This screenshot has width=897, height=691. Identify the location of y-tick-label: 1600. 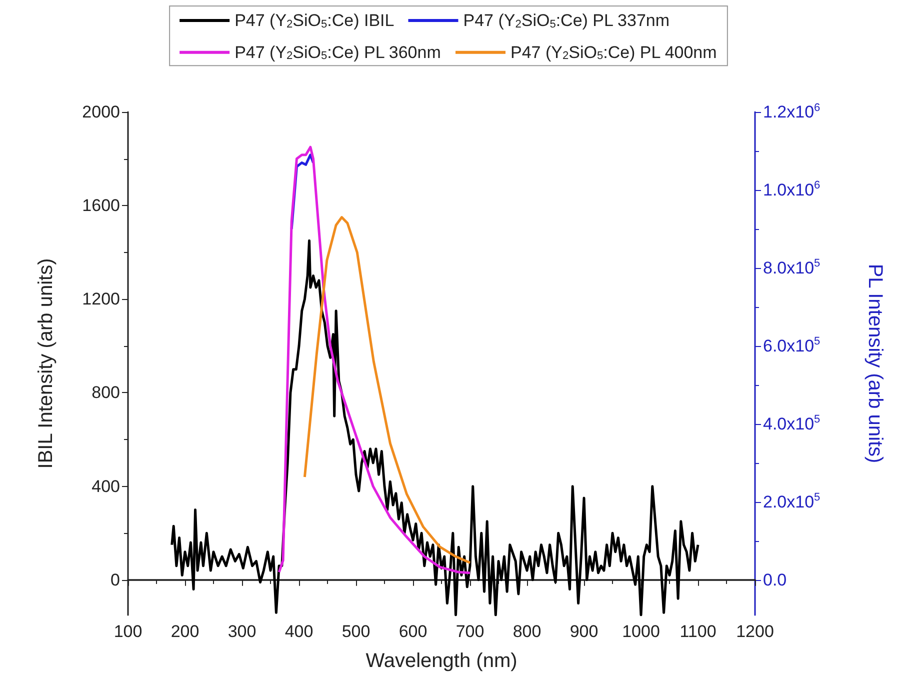
(101, 206).